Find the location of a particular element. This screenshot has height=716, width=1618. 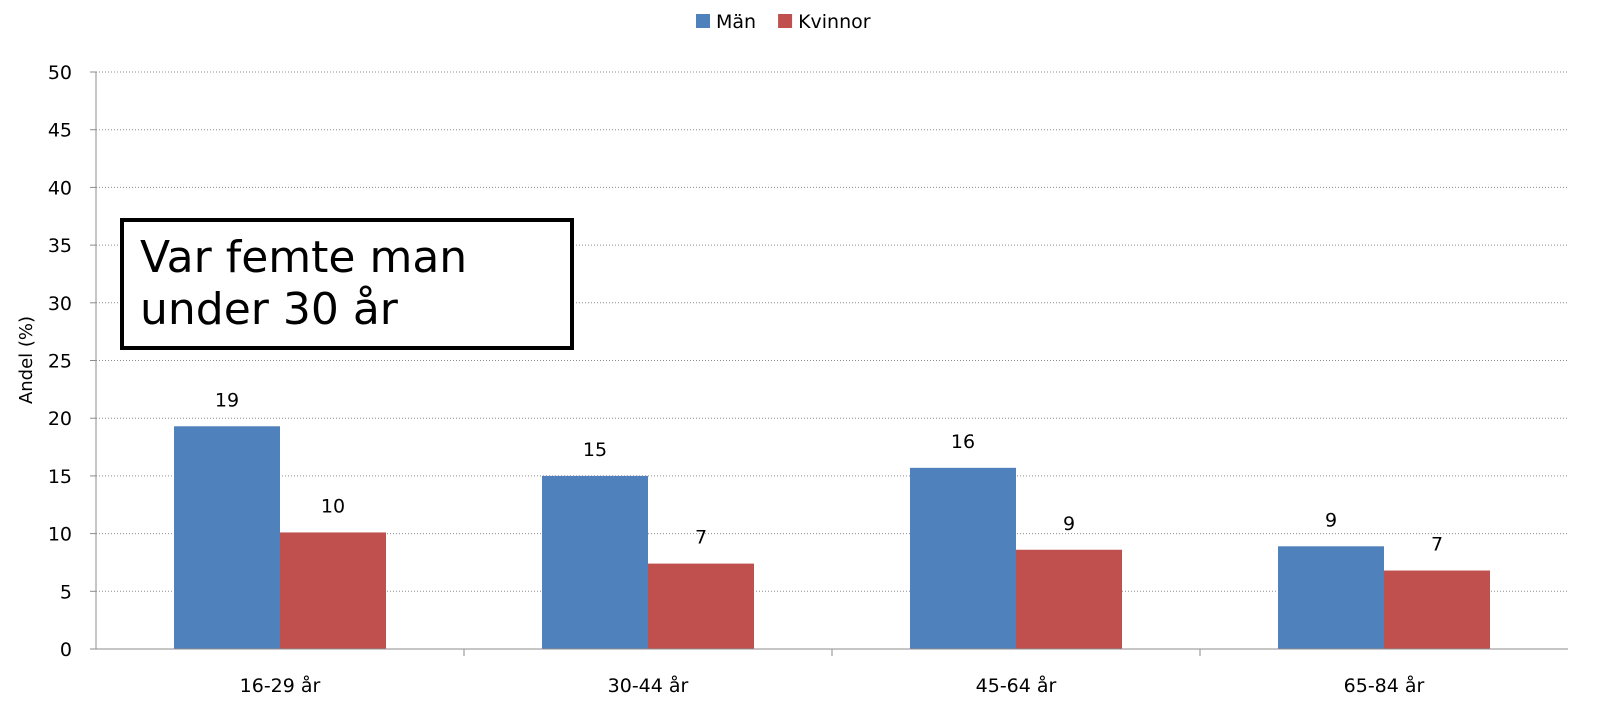

legend-label: Män is located at coordinates (736, 22).